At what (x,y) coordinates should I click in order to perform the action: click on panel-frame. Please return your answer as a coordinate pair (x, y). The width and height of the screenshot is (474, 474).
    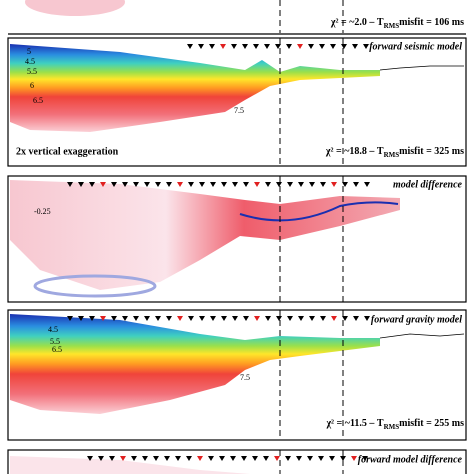
    Looking at the image, I should click on (237, 461).